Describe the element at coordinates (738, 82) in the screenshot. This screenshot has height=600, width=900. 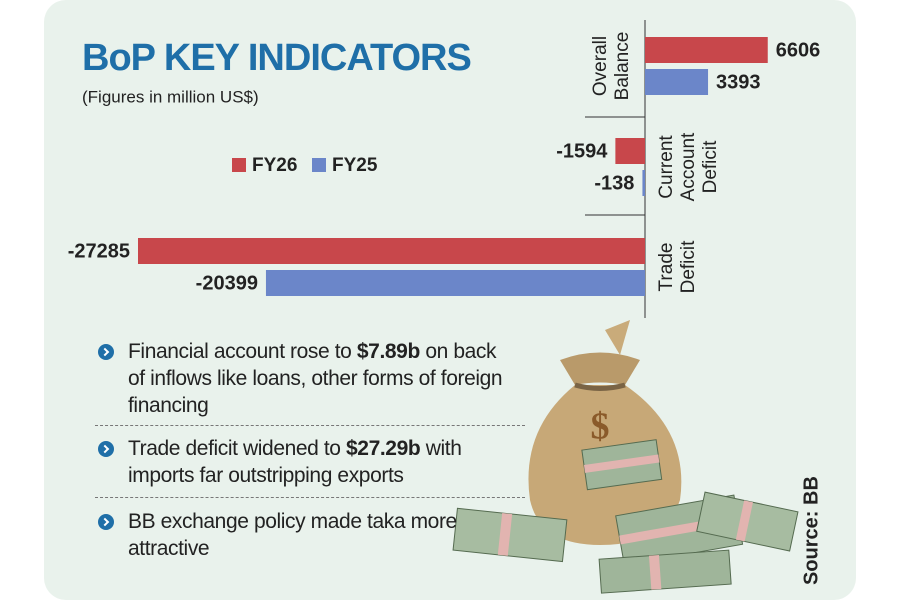
I see `value-label: 3393` at that location.